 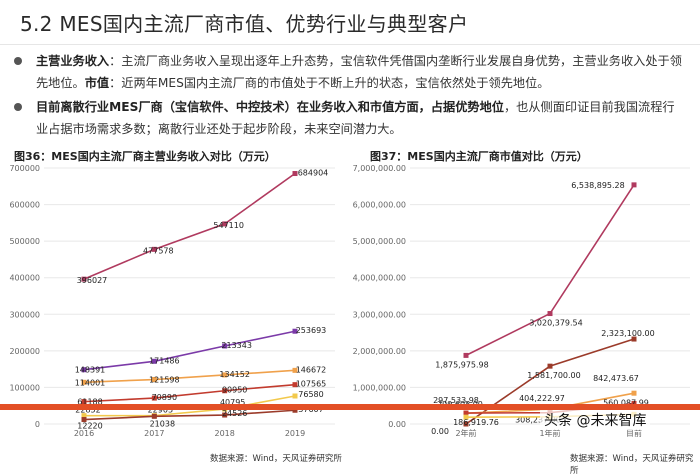 What do you see at coordinates (162, 423) in the screenshot?
I see `data-label: 21038` at bounding box center [162, 423].